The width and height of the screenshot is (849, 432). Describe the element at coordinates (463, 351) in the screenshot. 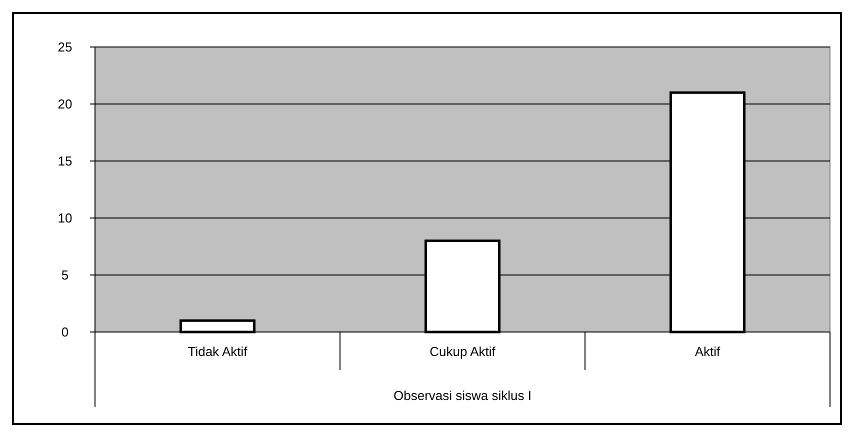

I see `x-tick-label: Cukup Aktif` at that location.